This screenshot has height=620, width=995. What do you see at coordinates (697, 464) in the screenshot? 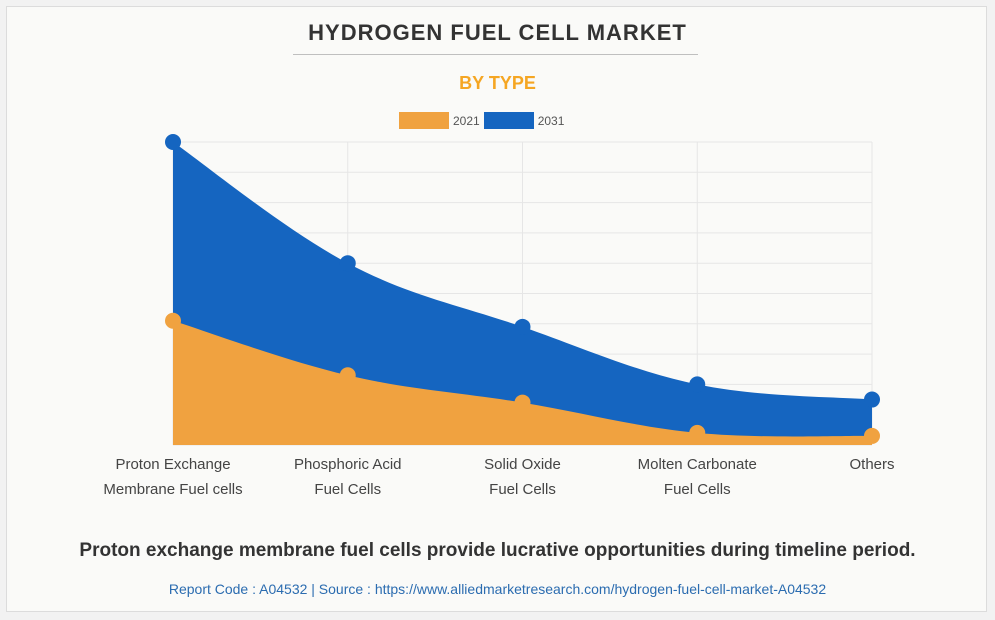
I see `x-tick-label-line: Molten Carbonate` at bounding box center [697, 464].